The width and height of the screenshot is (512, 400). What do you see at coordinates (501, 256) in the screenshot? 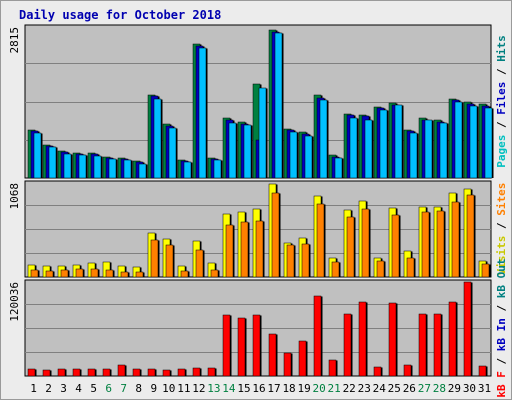
I see `legend-part: Visits` at bounding box center [501, 256].